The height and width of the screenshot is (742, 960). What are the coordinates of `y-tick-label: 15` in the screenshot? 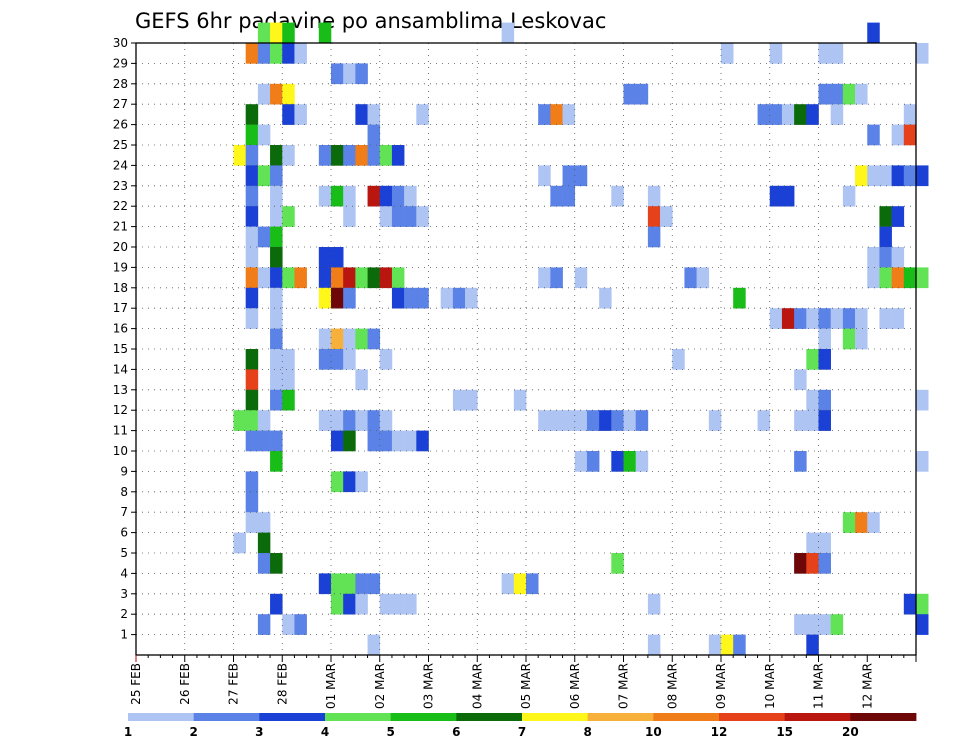 It's located at (120, 349).